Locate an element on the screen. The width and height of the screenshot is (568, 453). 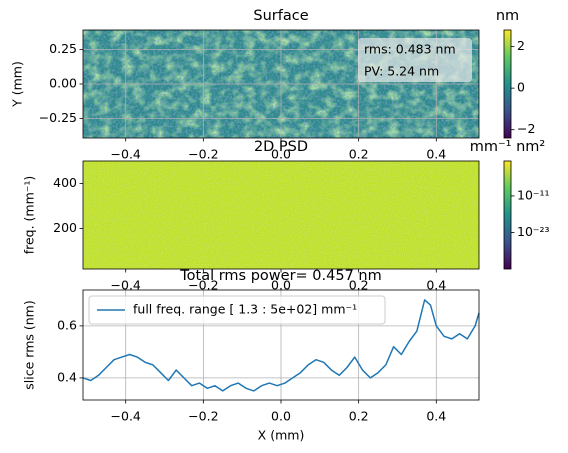
y-tick-label: 200 is located at coordinates (65, 227).